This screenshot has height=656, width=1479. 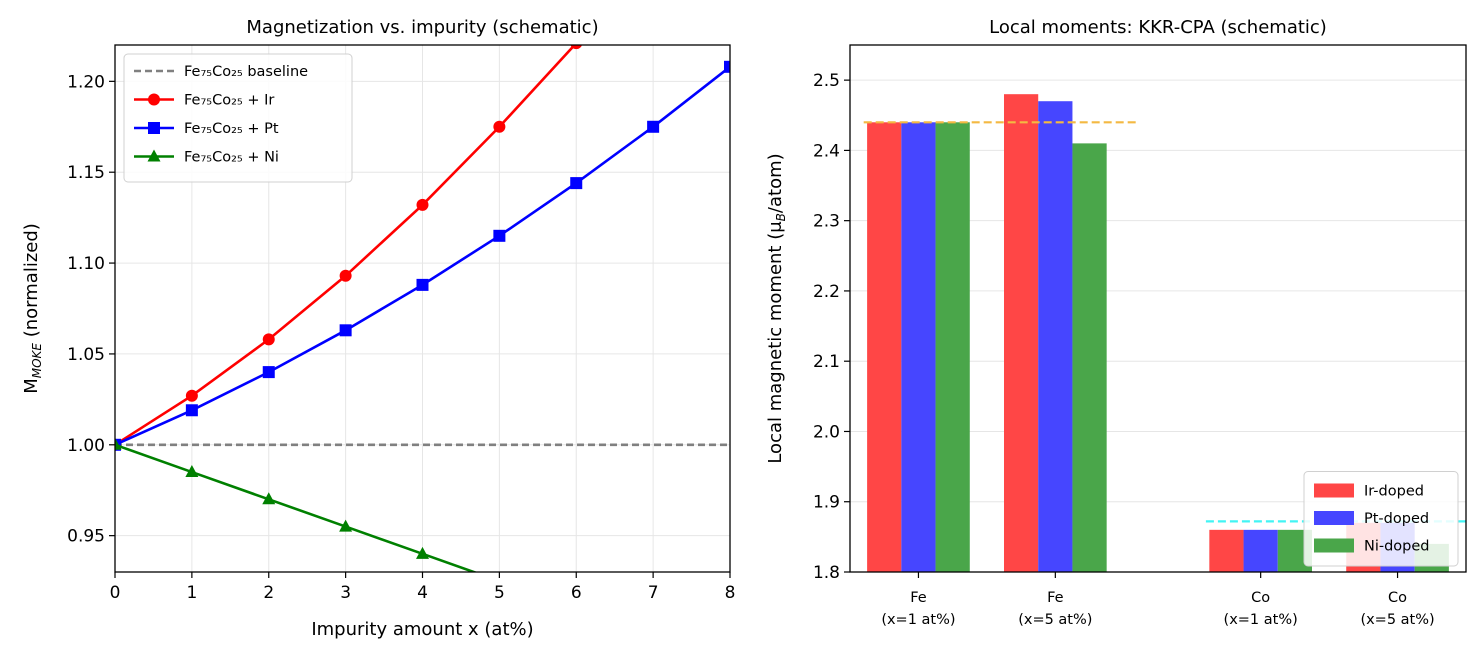 What do you see at coordinates (345, 593) in the screenshot?
I see `left-x-tick-label: 3` at bounding box center [345, 593].